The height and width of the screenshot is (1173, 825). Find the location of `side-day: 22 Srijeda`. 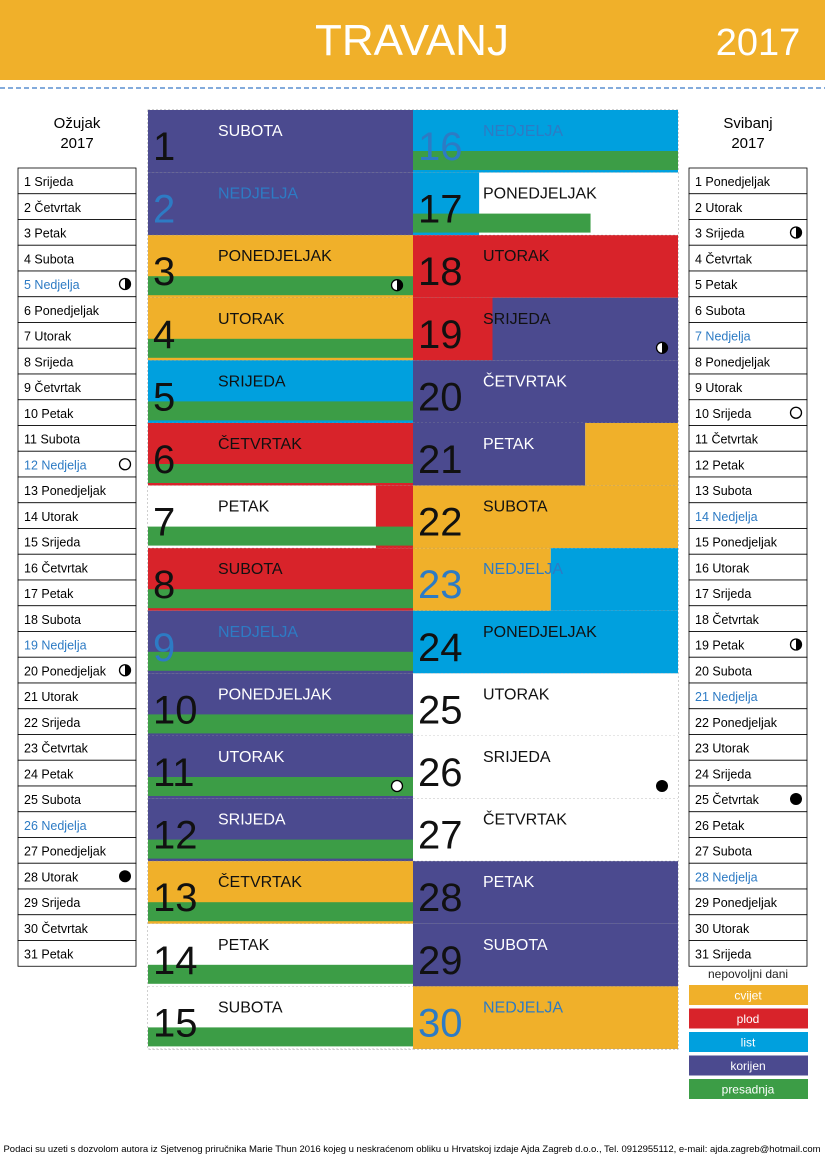

side-day: 22 Srijeda is located at coordinates (52, 723).